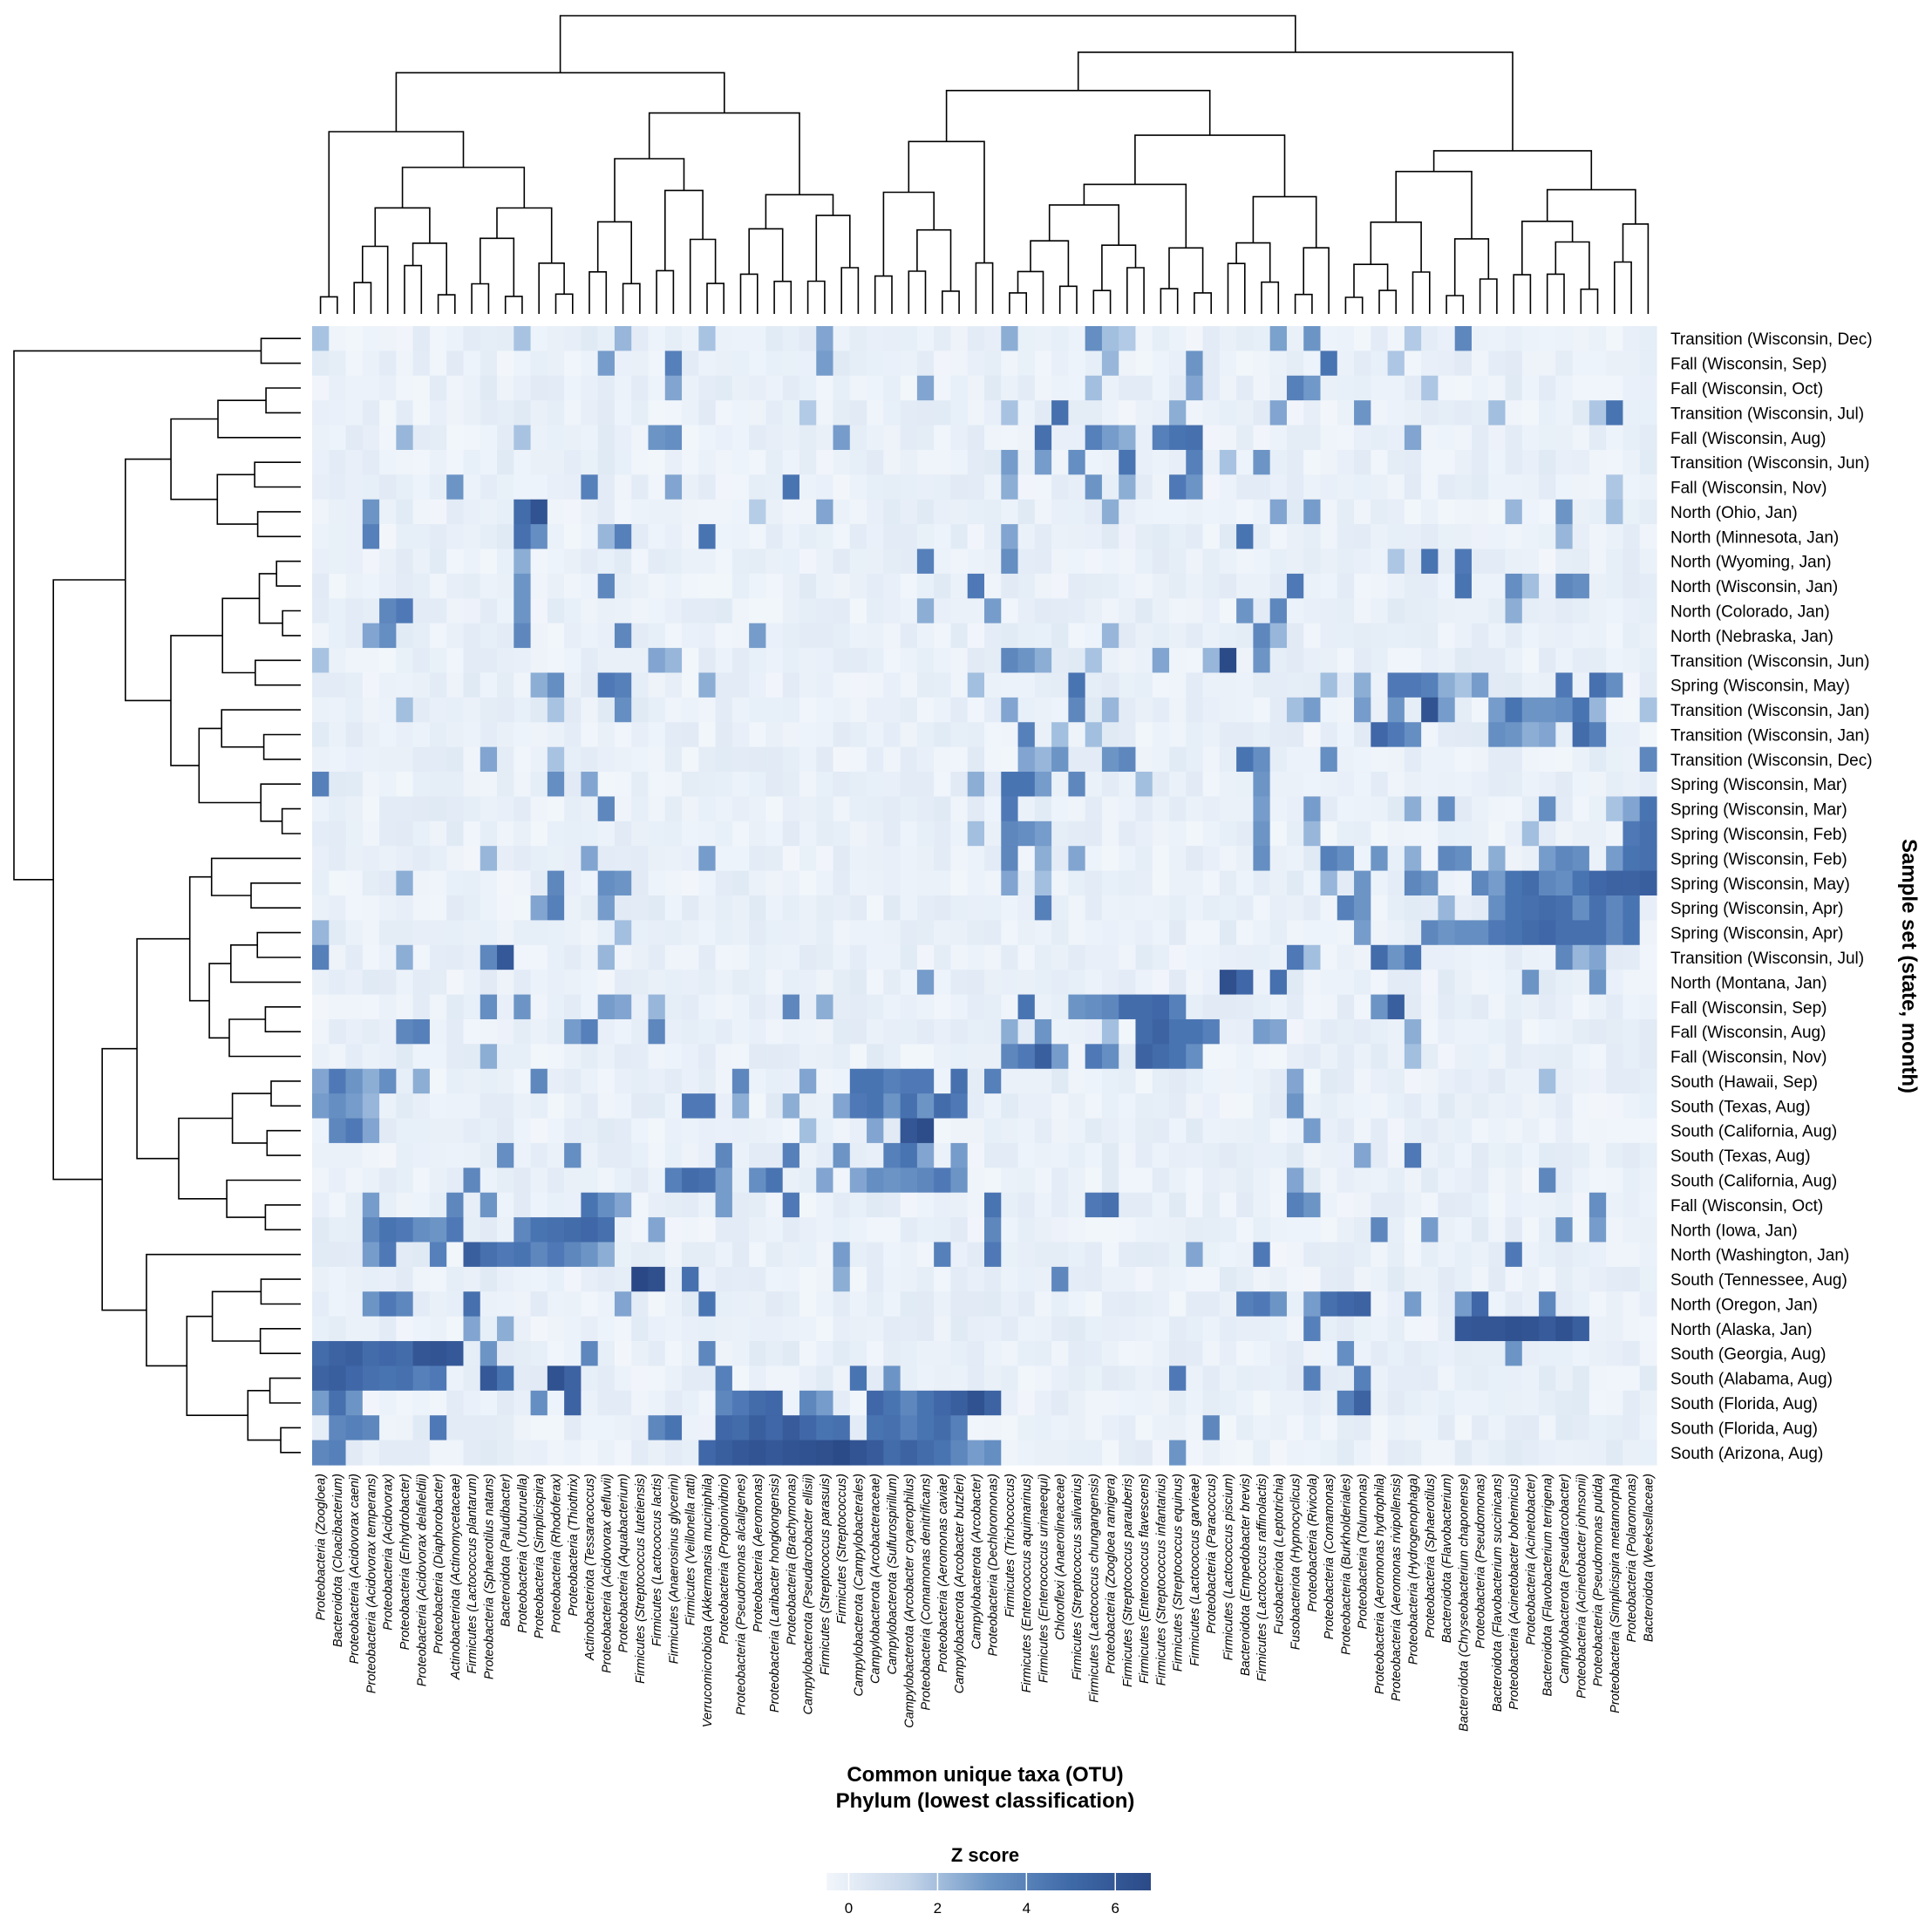 Image resolution: width=1932 pixels, height=1927 pixels. Describe the element at coordinates (1744, 1429) in the screenshot. I see `row-label: South (Florida, Aug)` at that location.